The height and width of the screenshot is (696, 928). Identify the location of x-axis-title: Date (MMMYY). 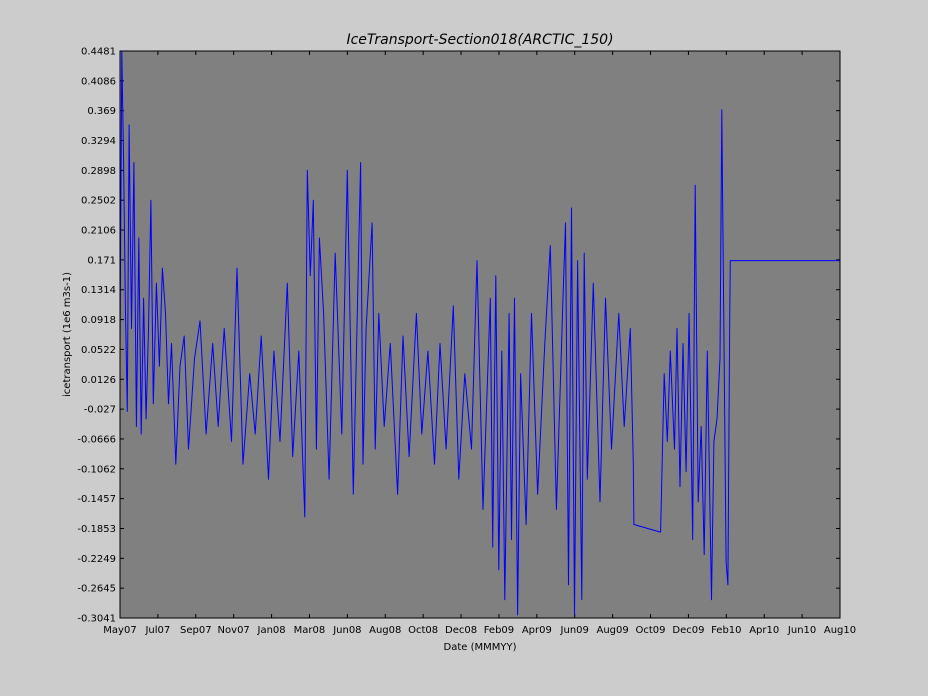
(480, 647).